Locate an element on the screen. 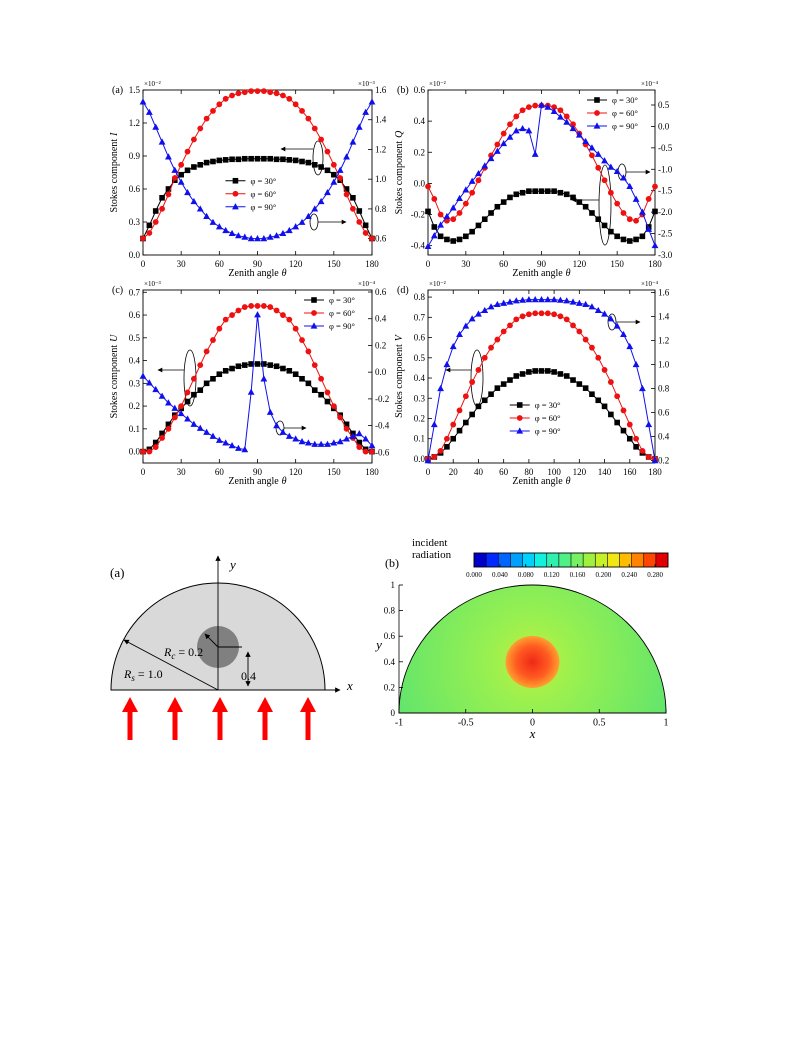 The image size is (793, 1057). y-tick-label: 0.7 is located at coordinates (135, 292).